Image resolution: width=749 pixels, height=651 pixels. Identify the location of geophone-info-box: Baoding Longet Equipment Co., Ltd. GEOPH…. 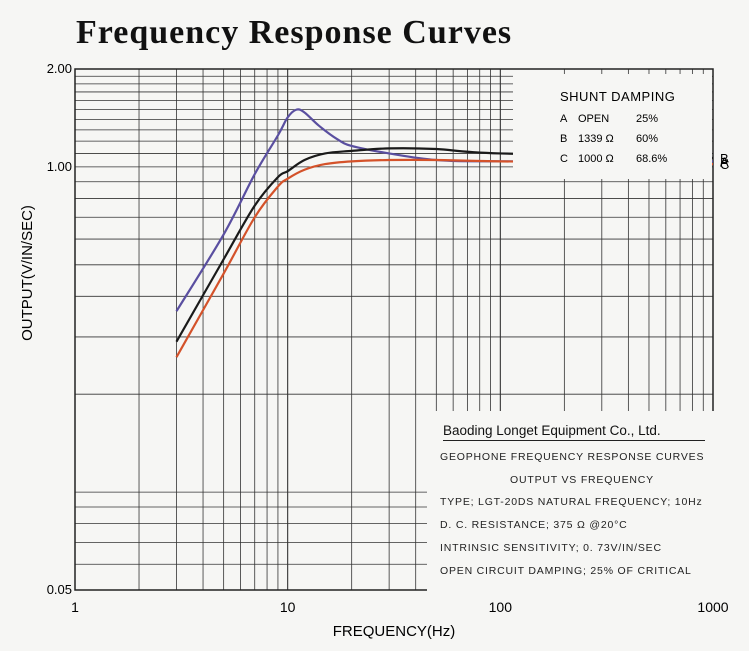
(570, 501).